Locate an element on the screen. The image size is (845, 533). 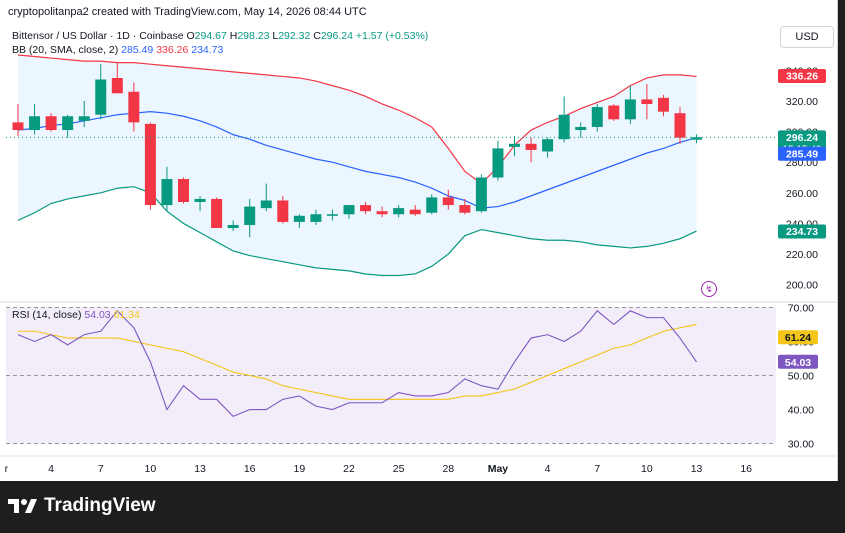
ohlc-low: 292.32 is located at coordinates (294, 36).